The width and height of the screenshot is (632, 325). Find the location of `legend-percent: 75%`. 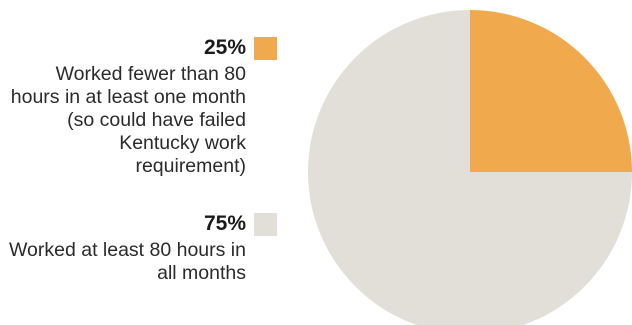

legend-percent: 75% is located at coordinates (224, 223).